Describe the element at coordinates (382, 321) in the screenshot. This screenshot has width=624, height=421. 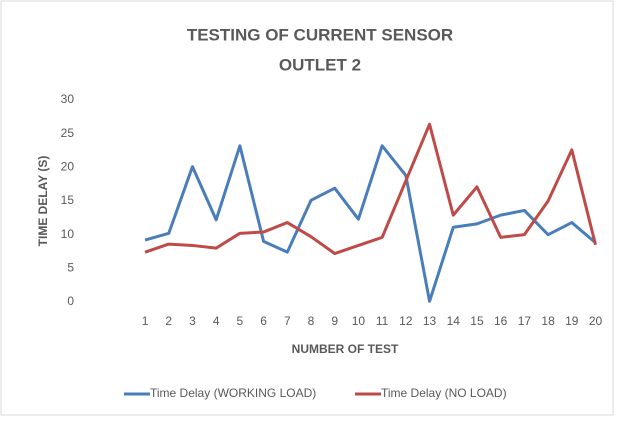
I see `x-tick-label: 11` at that location.